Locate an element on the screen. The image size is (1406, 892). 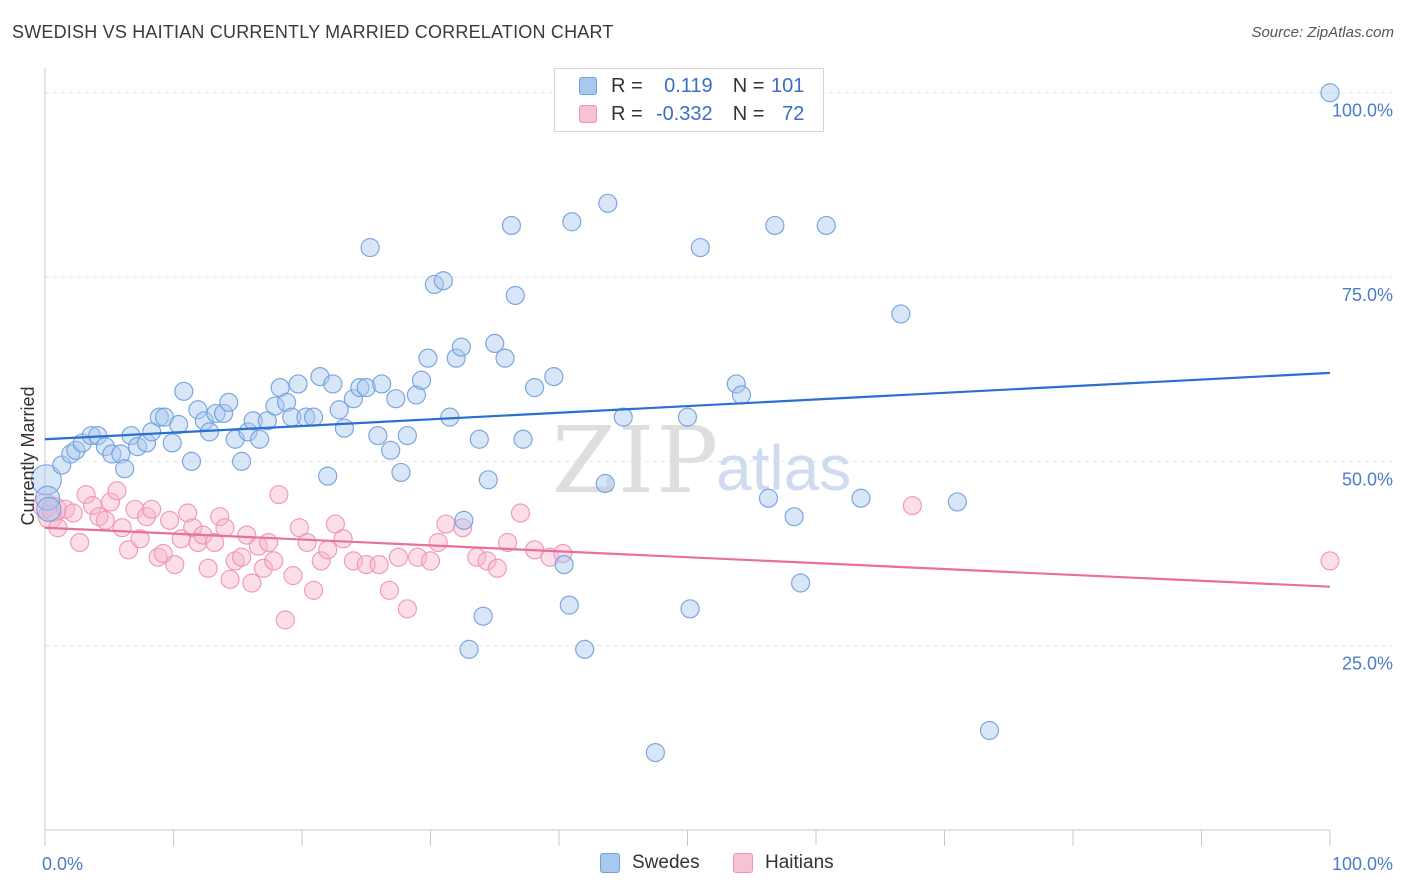
legend-item-haitians: Haitians is located at coordinates (783, 863).